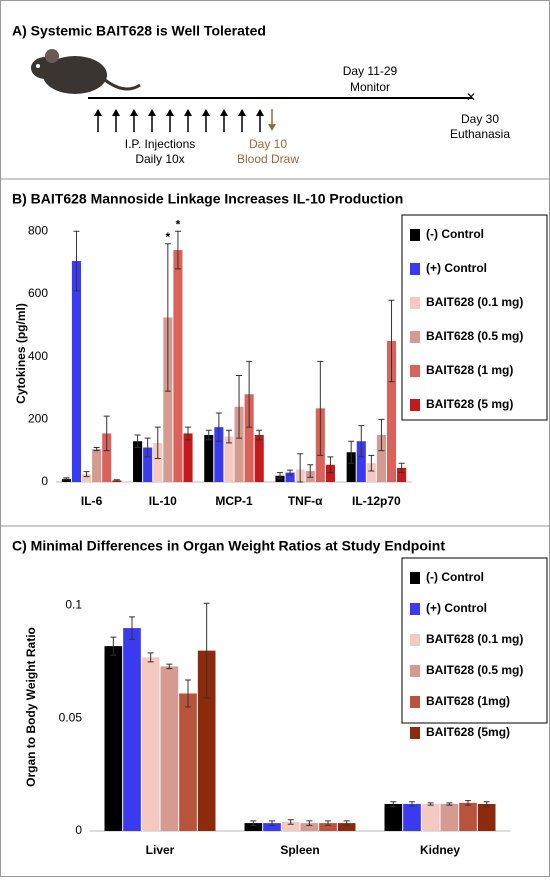  Describe the element at coordinates (474, 317) in the screenshot. I see `legend-box` at that location.